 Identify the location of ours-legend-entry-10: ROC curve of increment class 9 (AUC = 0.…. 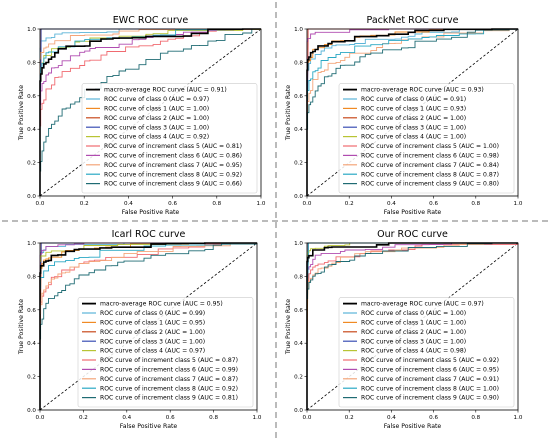
(430, 398).